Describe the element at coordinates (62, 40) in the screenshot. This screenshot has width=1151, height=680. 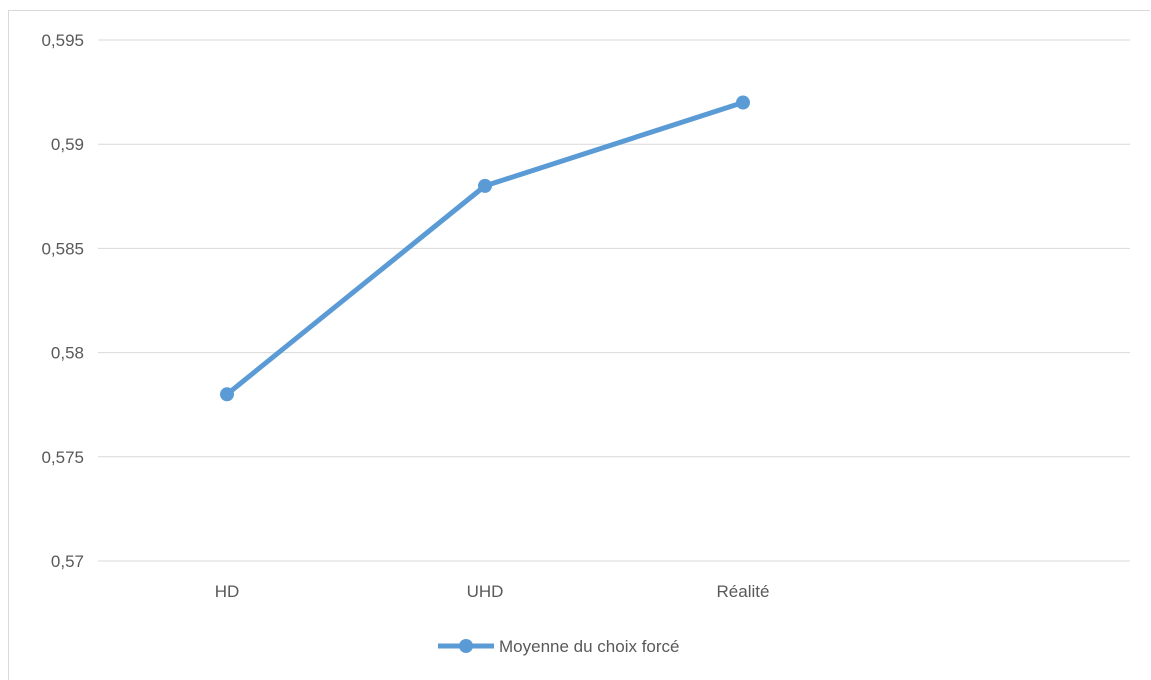
I see `y-tick-label: 0,595` at that location.